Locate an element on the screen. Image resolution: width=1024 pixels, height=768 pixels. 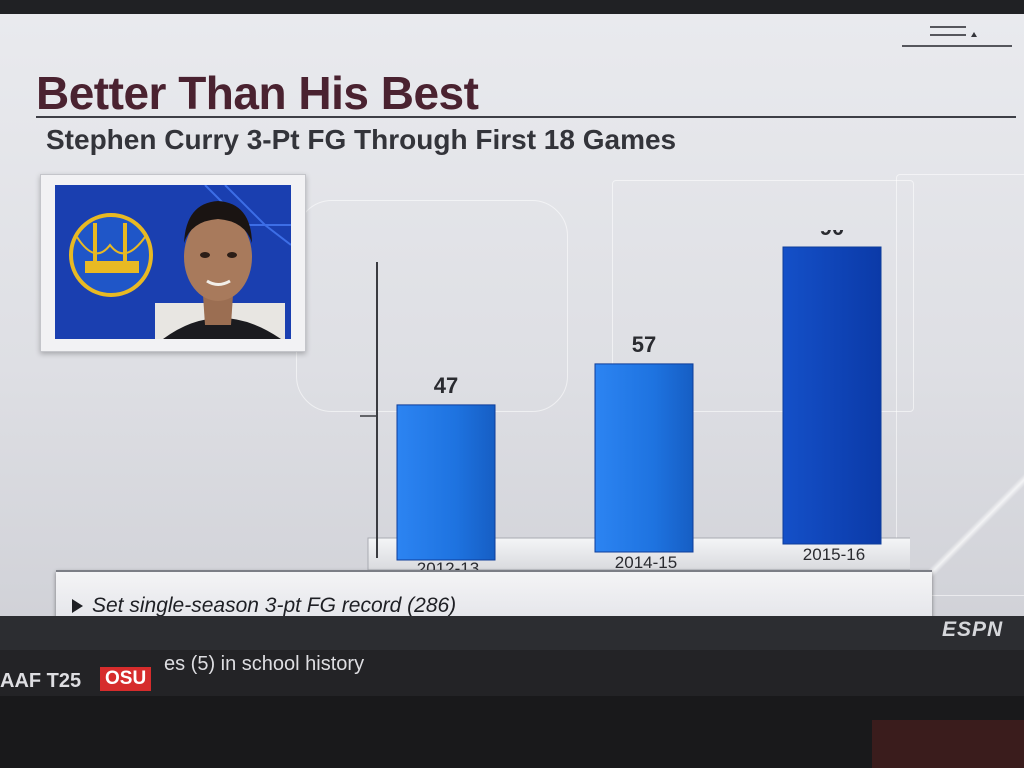
ticker-headline: es (5) in school history is located at coordinates (264, 664).